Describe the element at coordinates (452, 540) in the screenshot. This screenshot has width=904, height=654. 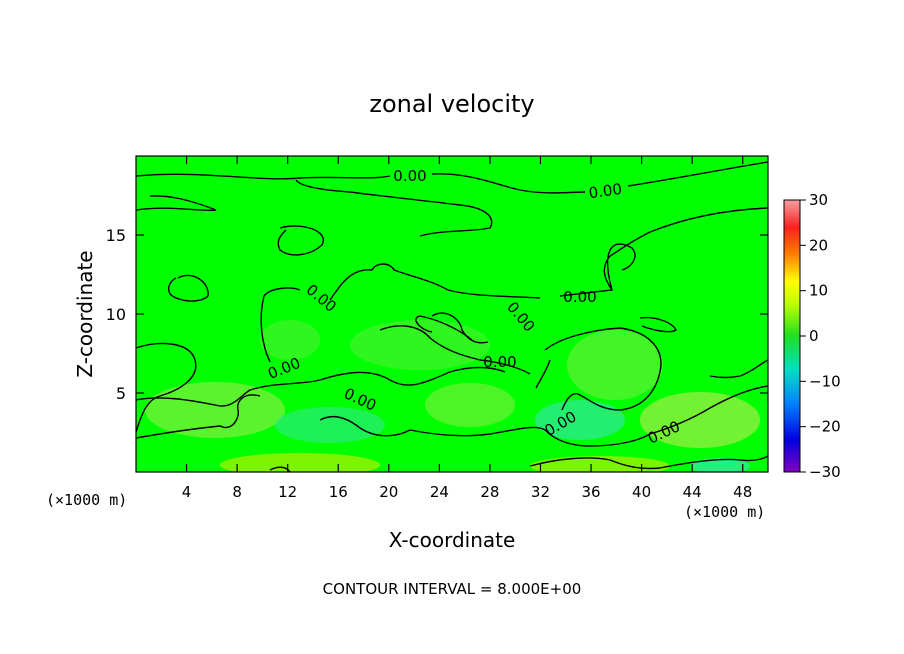
I see `x-axis-label: X-coordinate` at that location.